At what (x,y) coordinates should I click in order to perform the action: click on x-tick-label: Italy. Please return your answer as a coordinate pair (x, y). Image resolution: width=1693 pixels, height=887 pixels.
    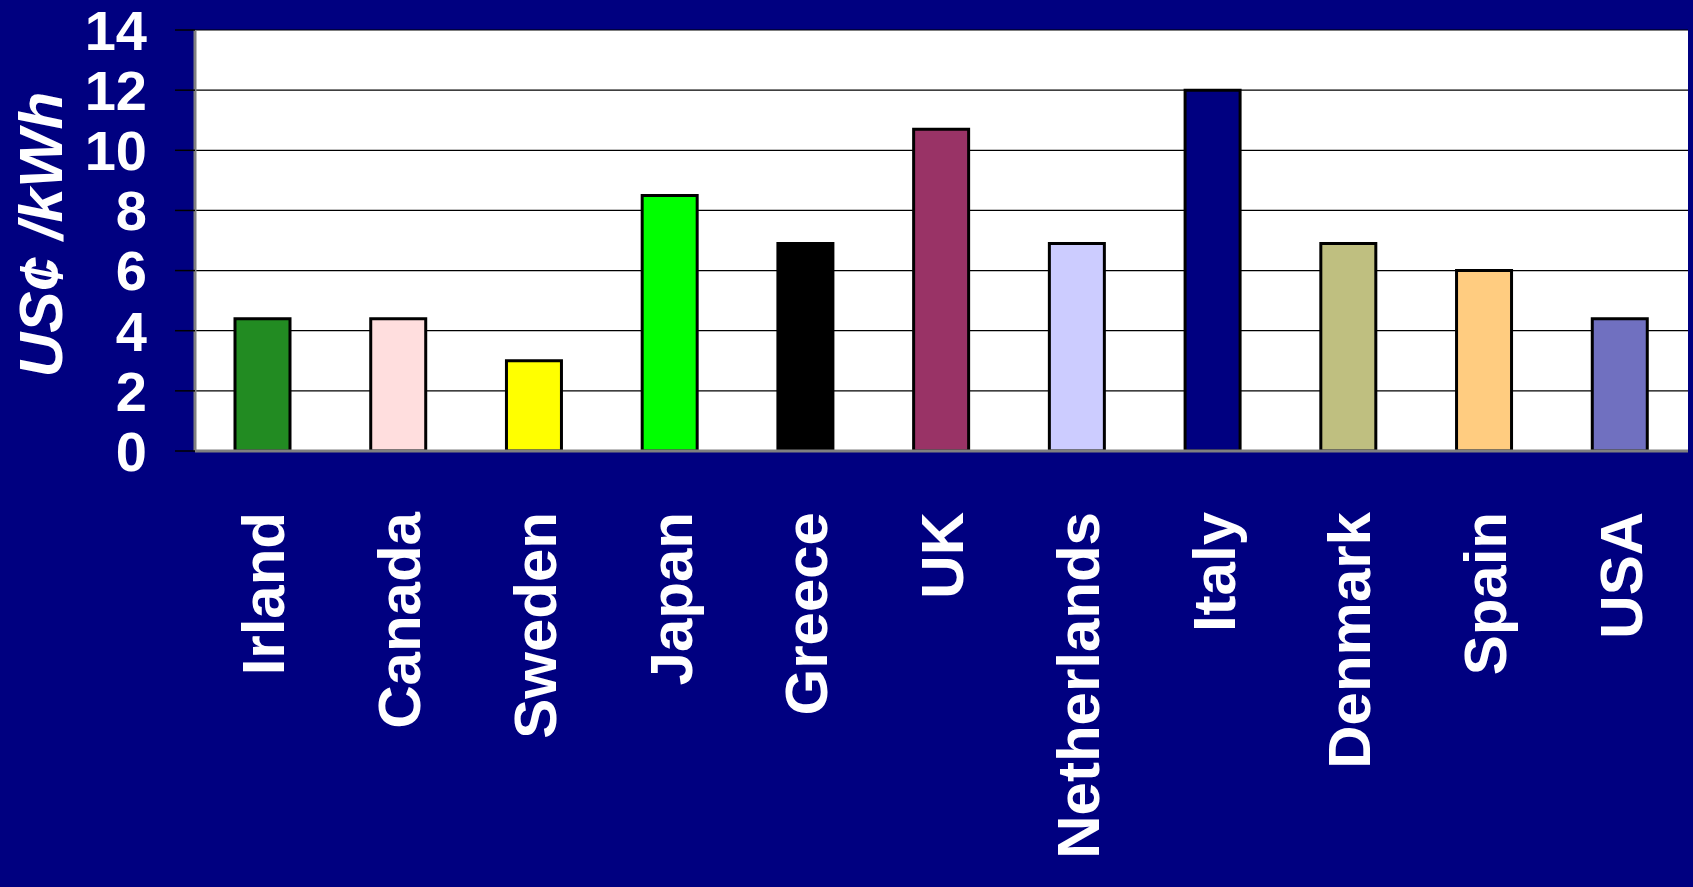
    Looking at the image, I should click on (1214, 572).